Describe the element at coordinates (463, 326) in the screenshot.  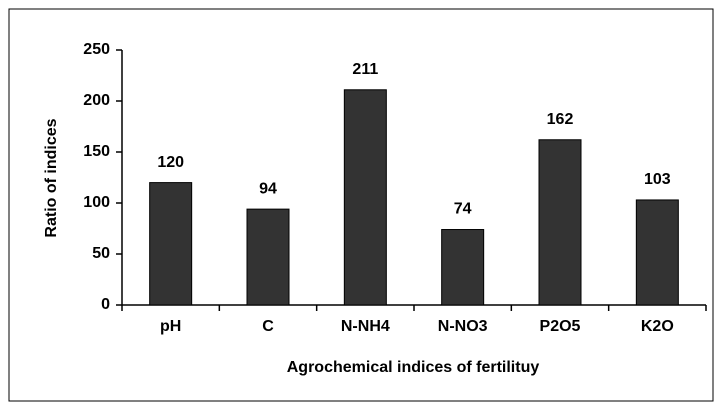
I see `x-tick-label: N-NO3` at that location.